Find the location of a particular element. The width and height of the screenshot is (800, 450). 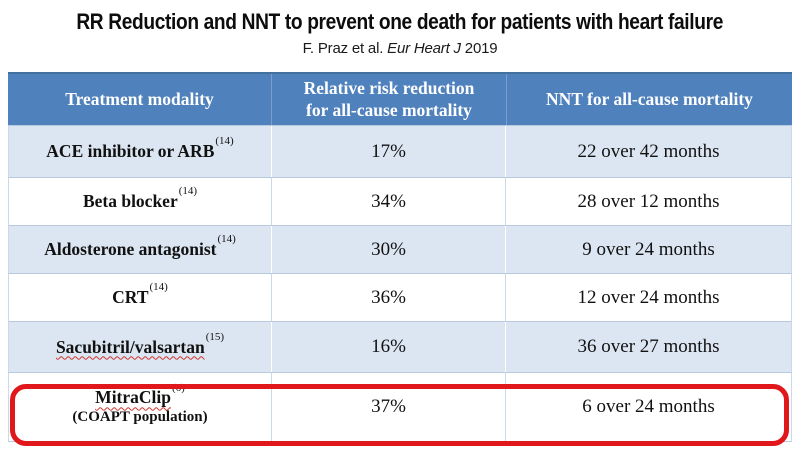

treatment-label: MitraClip is located at coordinates (133, 397).